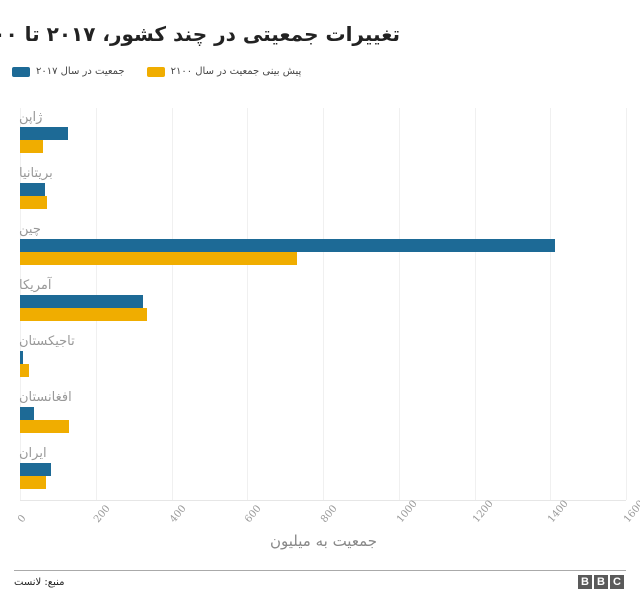 The image size is (640, 594). What do you see at coordinates (320, 570) in the screenshot?
I see `footer-divider` at bounding box center [320, 570].